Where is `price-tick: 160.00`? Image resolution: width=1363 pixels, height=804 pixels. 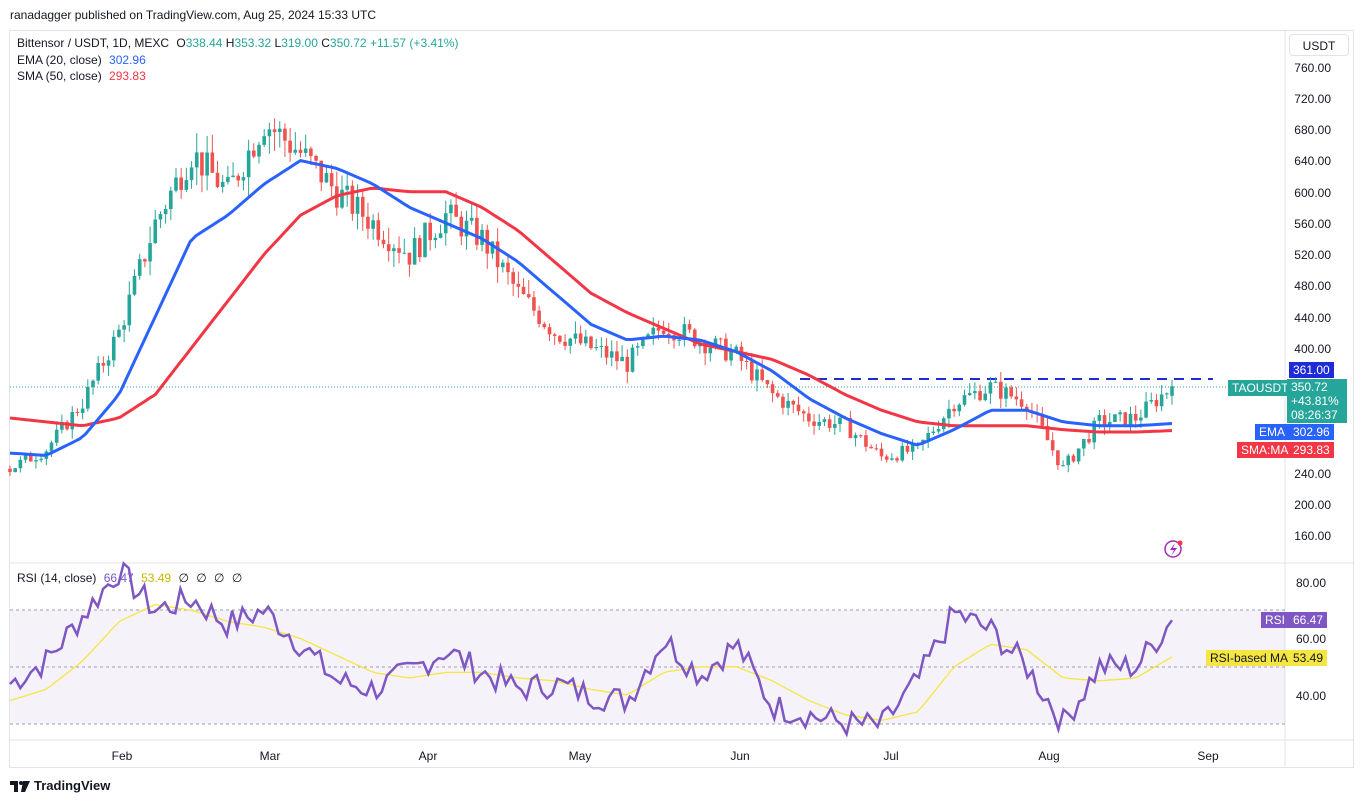
price-tick: 160.00 is located at coordinates (1312, 536).